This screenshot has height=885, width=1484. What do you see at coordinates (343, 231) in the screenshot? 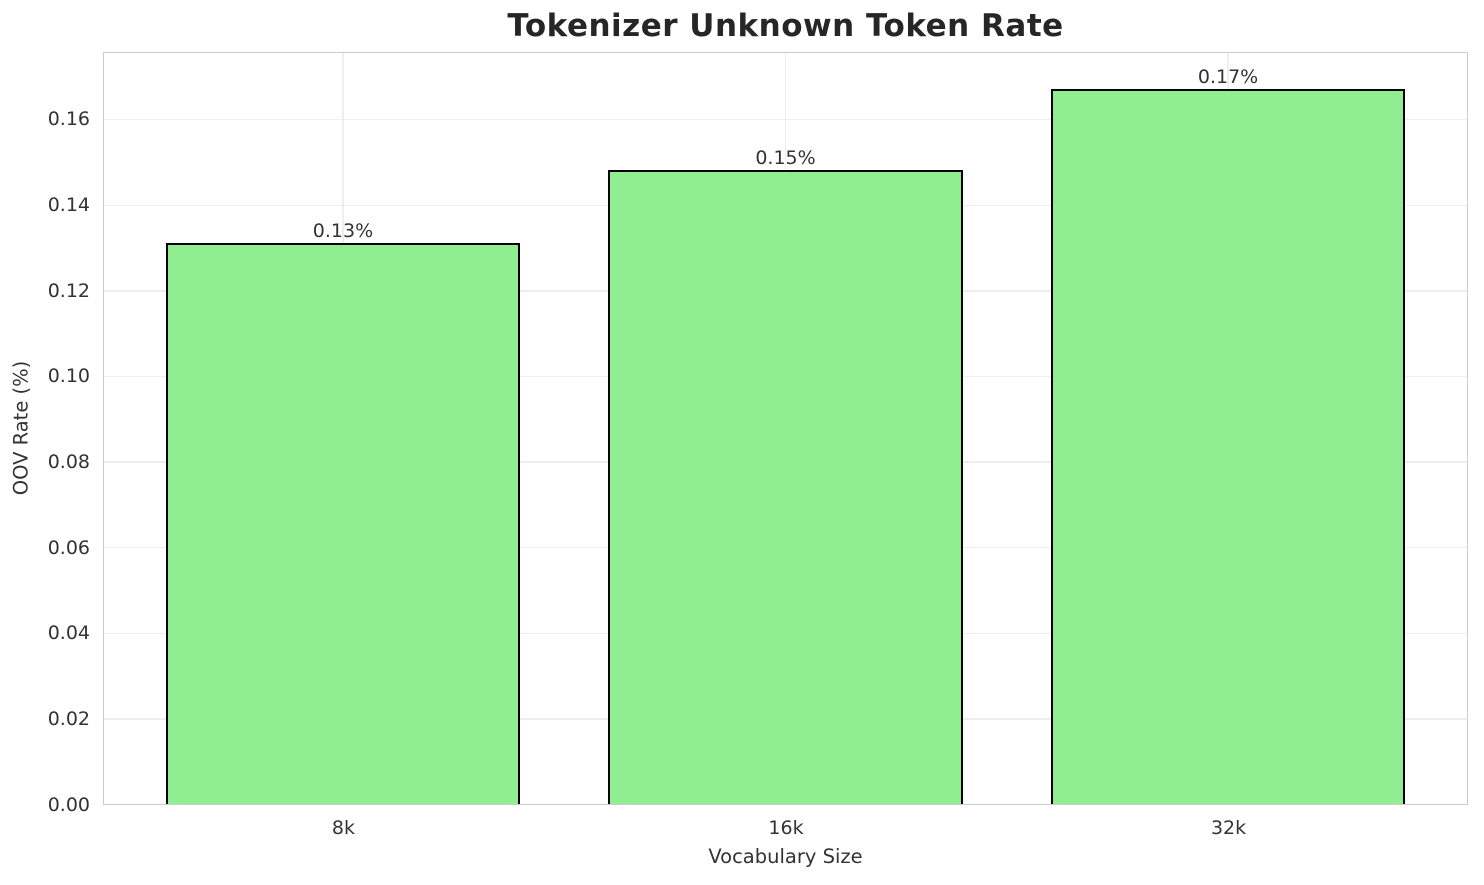
I see `bar-value-label: 0.13%` at bounding box center [343, 231].